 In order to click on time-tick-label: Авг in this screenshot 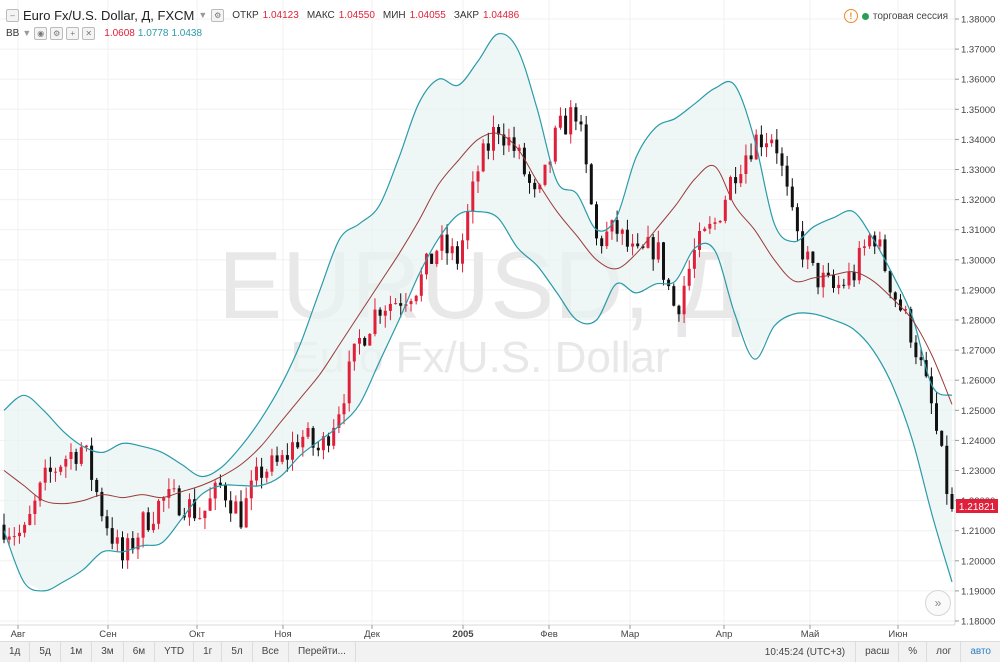, I will do `click(18, 634)`.